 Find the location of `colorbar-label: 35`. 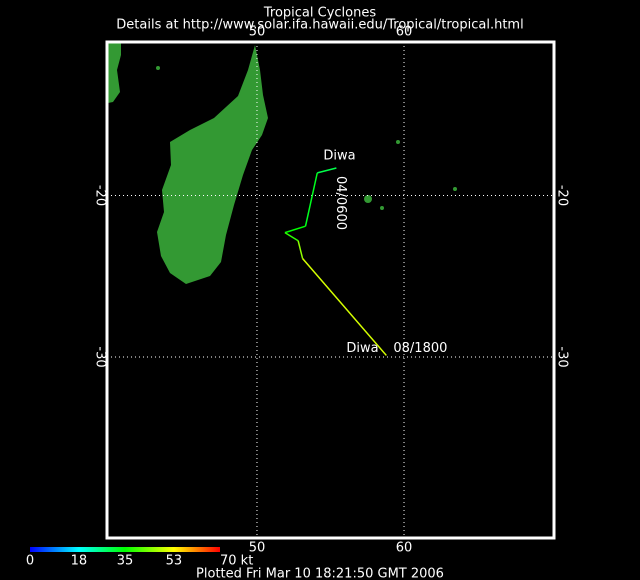

colorbar-label: 35 is located at coordinates (125, 561).